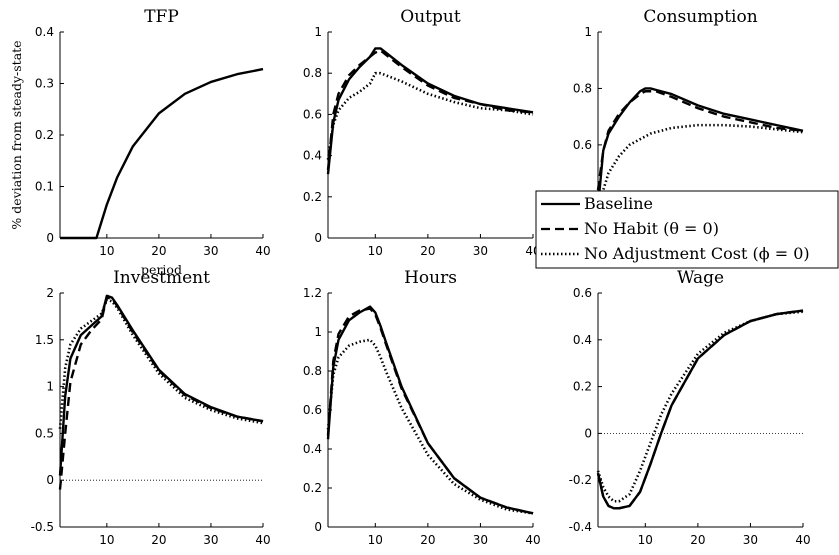 This screenshot has height=555, width=839. I want to click on legend-entry-baseline: Baseline, so click(597, 203).